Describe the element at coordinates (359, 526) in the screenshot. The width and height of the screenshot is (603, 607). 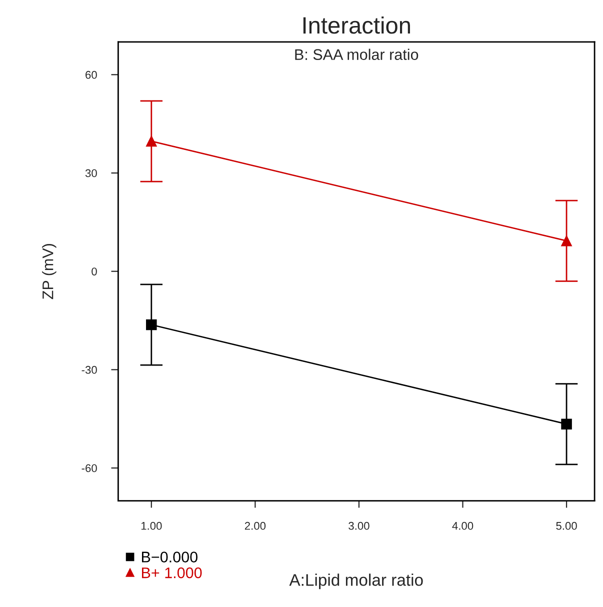
I see `x-tick-label: 3.00` at that location.